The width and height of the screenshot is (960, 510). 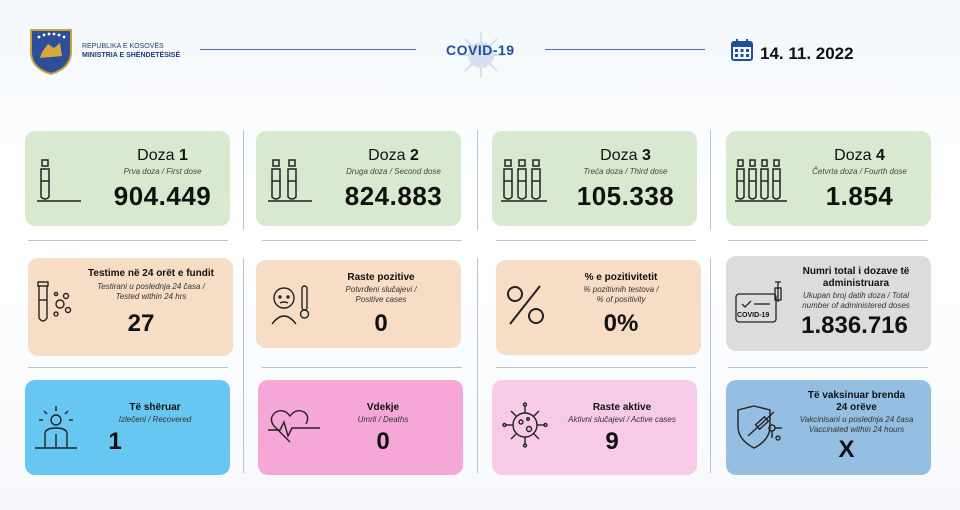 What do you see at coordinates (762, 184) in the screenshot?
I see `vial-4-icon` at bounding box center [762, 184].